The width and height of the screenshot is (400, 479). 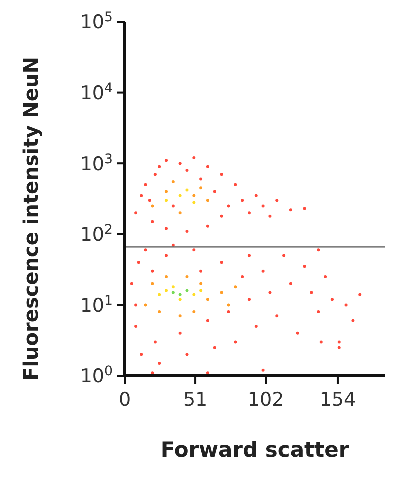 What do you see at coordinates (338, 400) in the screenshot?
I see `x-tick-label: 154` at bounding box center [338, 400].